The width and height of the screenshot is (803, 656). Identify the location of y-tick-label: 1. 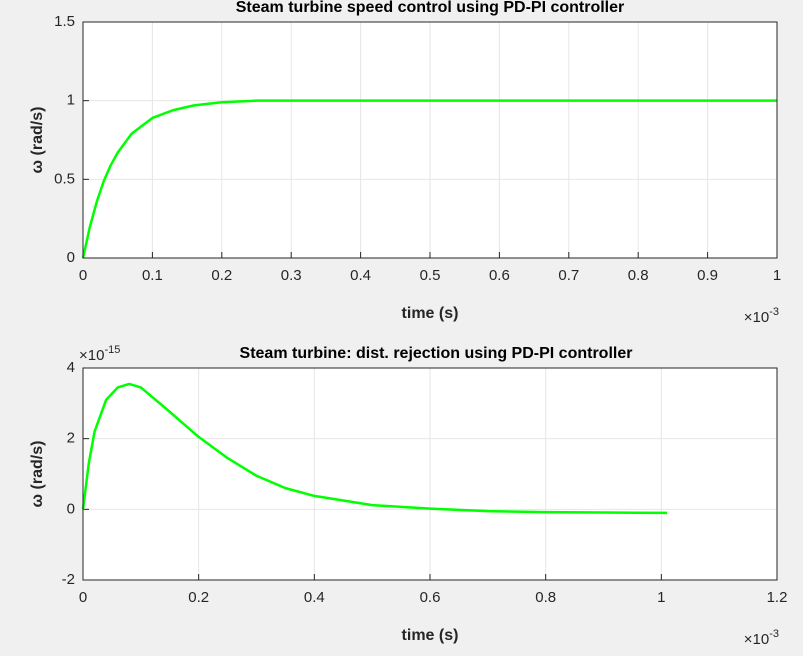
(71, 100).